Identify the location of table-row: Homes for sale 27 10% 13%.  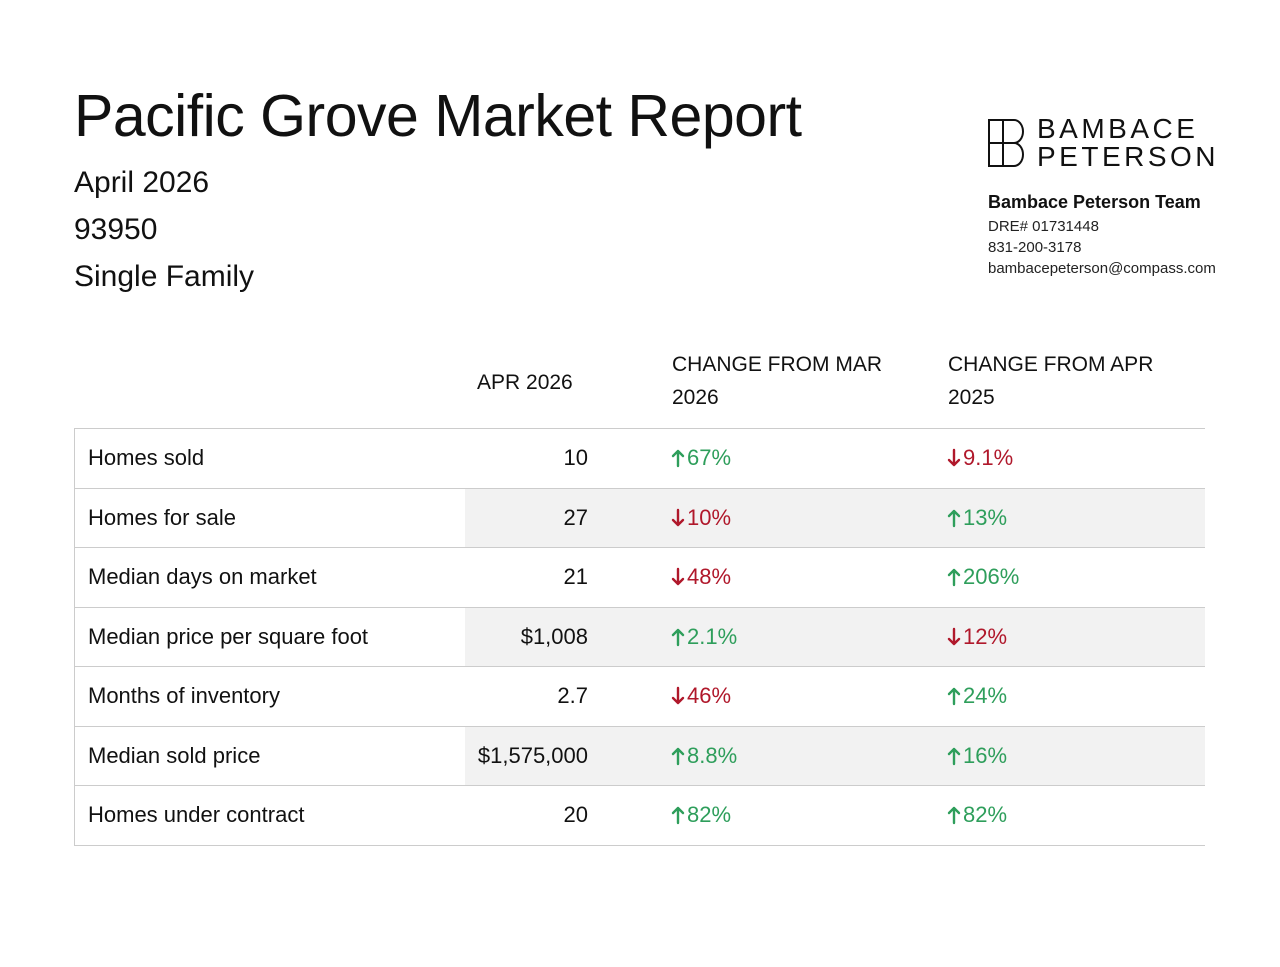
(640, 518).